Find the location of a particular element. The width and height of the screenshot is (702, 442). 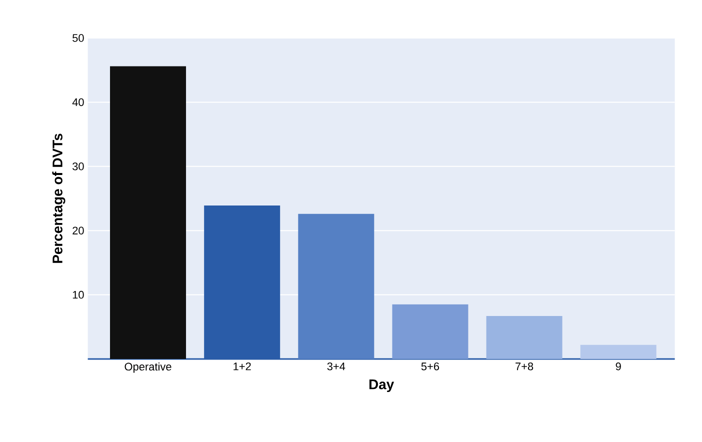

x-axis-title: Day is located at coordinates (381, 386).